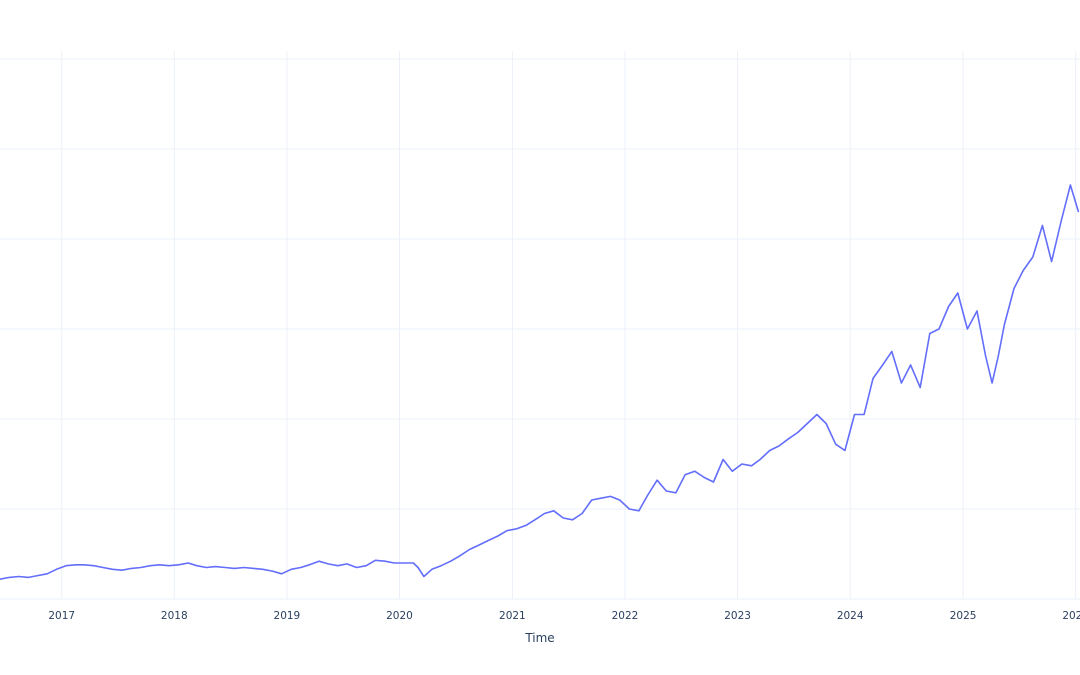  I want to click on x-tick-label: 2020, so click(399, 616).